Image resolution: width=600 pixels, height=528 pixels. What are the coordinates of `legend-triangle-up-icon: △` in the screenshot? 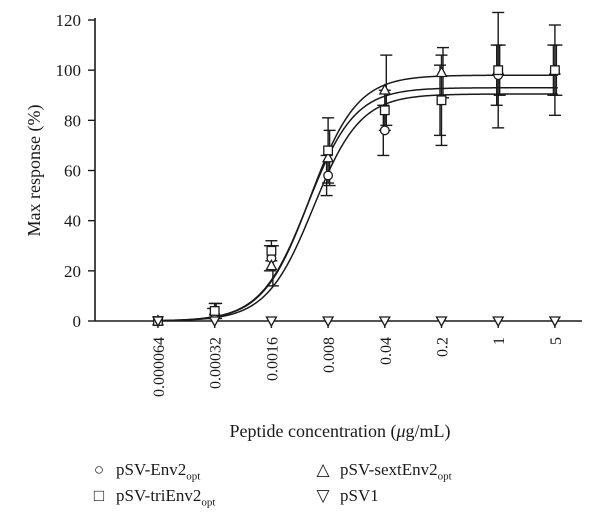 It's located at (323, 469).